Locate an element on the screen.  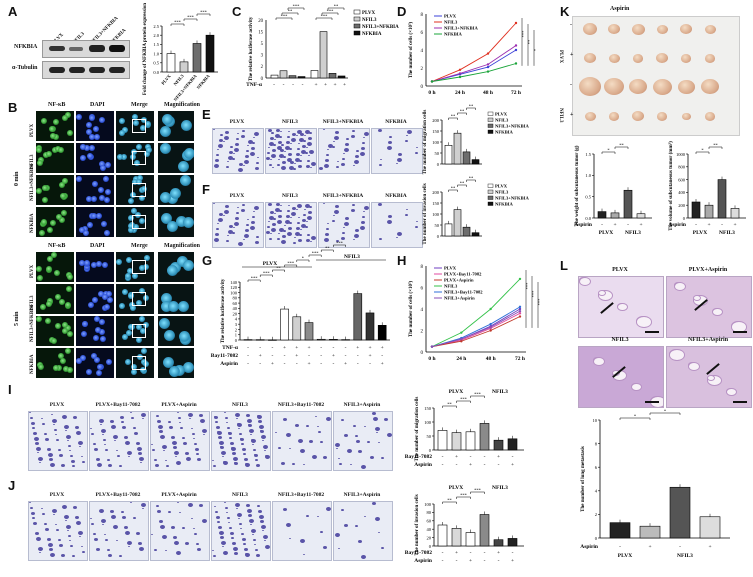
alveolus is located at coordinates (585, 281).